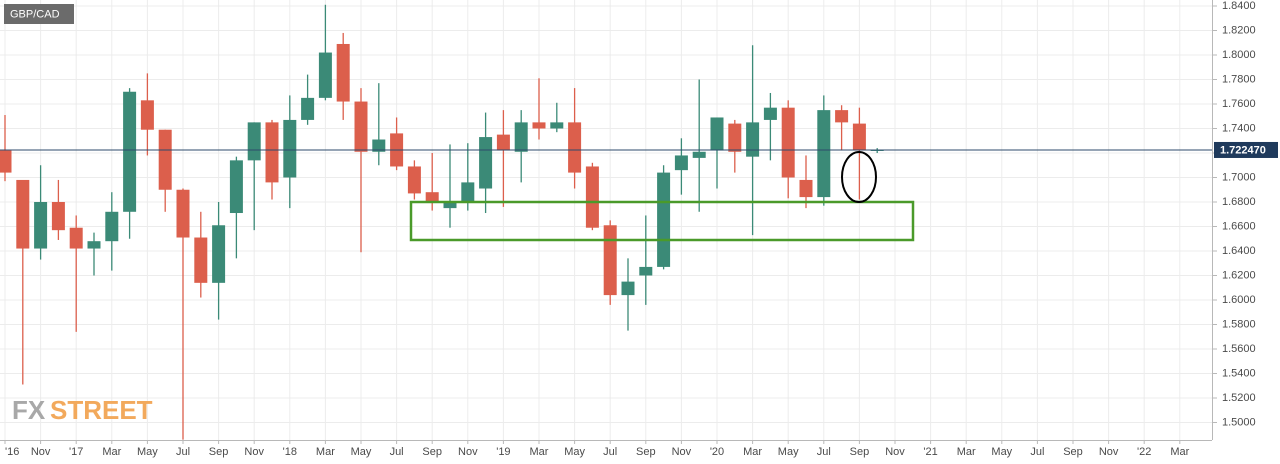 Image resolution: width=1280 pixels, height=464 pixels. I want to click on y-tick-label: 1.8000, so click(1239, 55).